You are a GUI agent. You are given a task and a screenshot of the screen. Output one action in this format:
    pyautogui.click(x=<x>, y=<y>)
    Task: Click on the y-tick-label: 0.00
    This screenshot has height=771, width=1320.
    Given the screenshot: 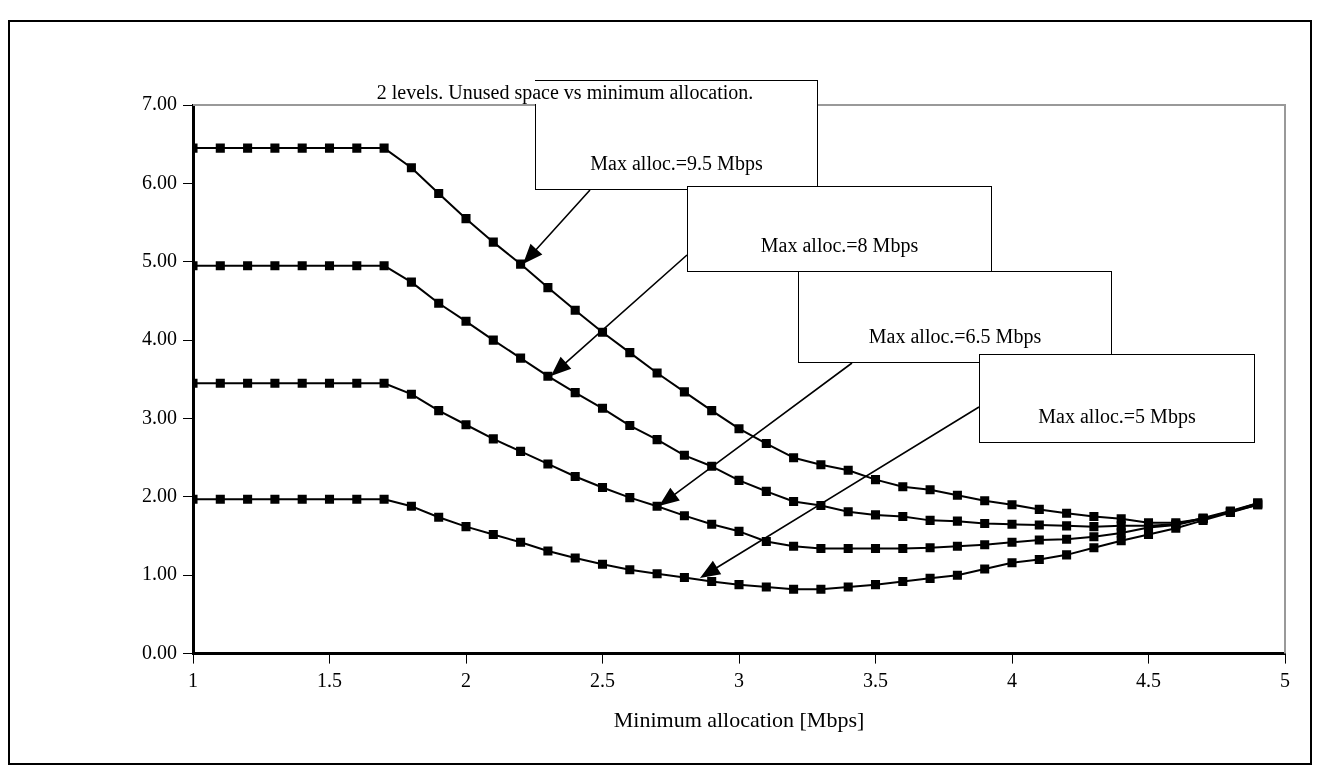 What is the action you would take?
    pyautogui.click(x=159, y=651)
    